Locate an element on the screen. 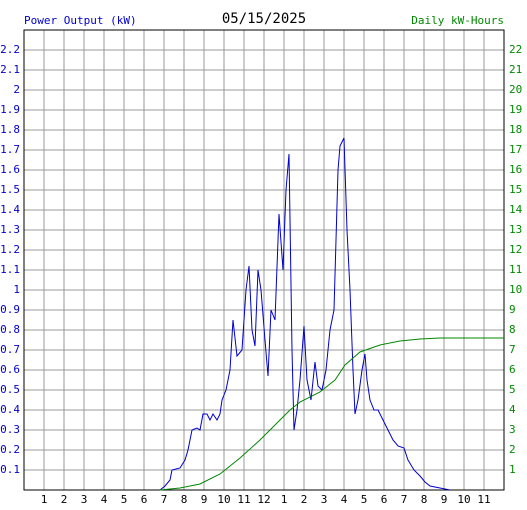 The height and width of the screenshot is (510, 527). y-tick-label: 1 is located at coordinates (16, 289).